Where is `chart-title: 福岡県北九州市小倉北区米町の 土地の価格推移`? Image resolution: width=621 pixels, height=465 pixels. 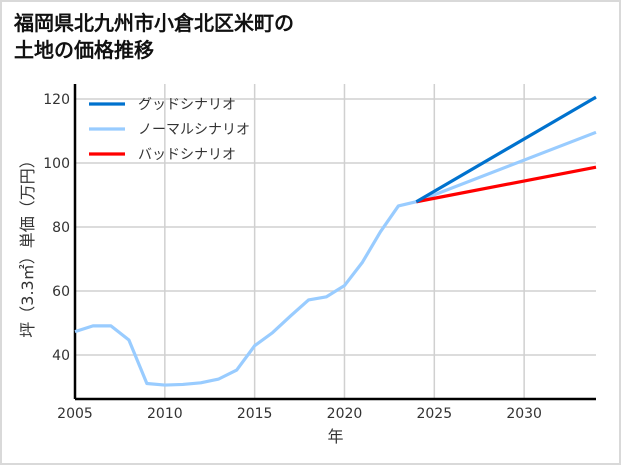
chart-title: 福岡県北九州市小倉北区米町の 土地の価格推移 is located at coordinates (154, 36).